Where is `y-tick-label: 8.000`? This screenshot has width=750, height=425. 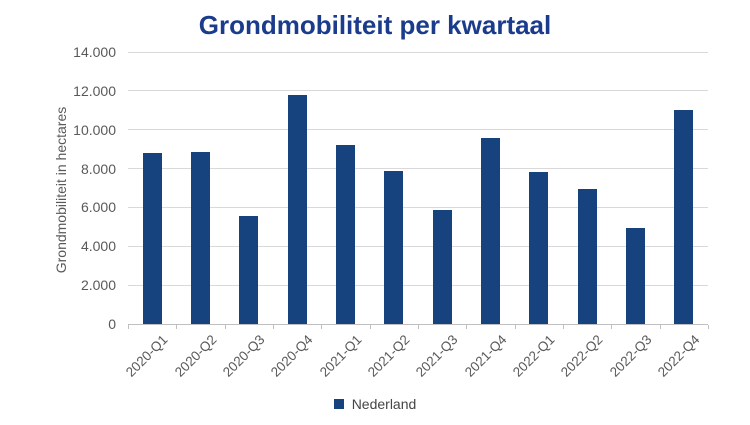
y-tick-label: 8.000 is located at coordinates (98, 168).